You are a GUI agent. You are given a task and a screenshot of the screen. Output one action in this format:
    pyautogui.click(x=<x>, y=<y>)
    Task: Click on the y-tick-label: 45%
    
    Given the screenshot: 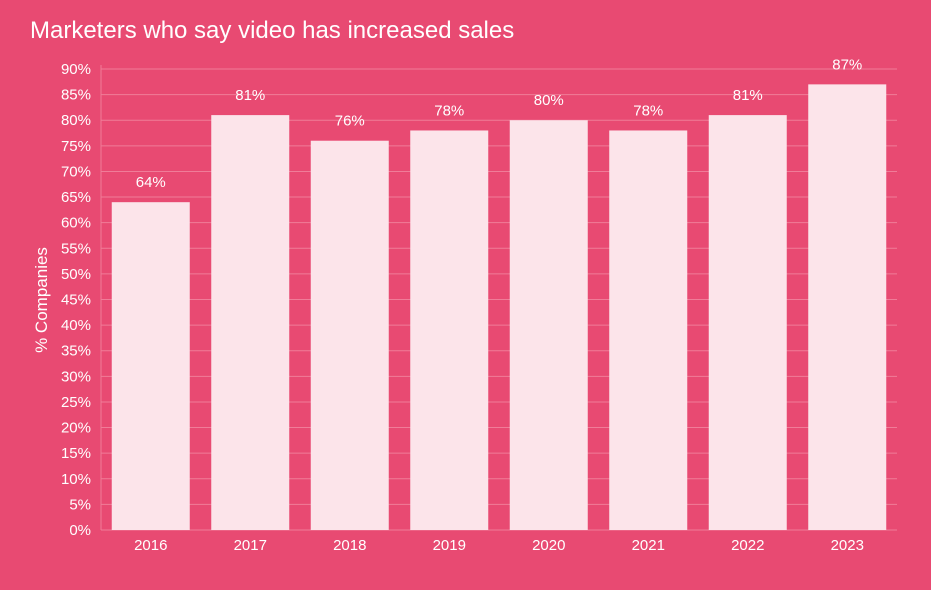 What is the action you would take?
    pyautogui.click(x=76, y=300)
    